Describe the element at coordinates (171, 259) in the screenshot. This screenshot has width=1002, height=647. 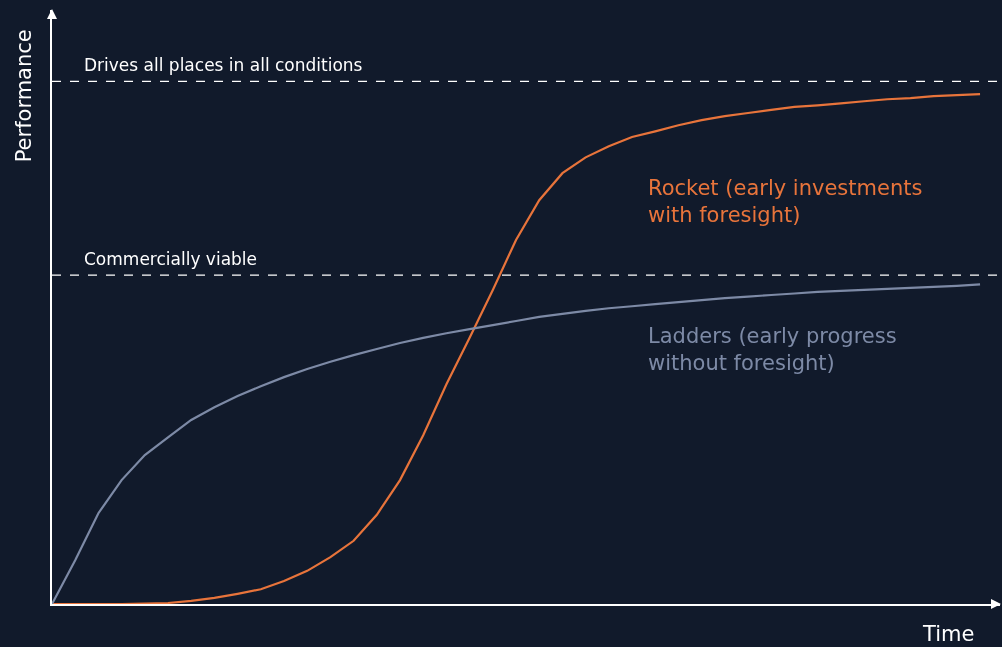
I see `ref-line-label: Commercially viable` at that location.